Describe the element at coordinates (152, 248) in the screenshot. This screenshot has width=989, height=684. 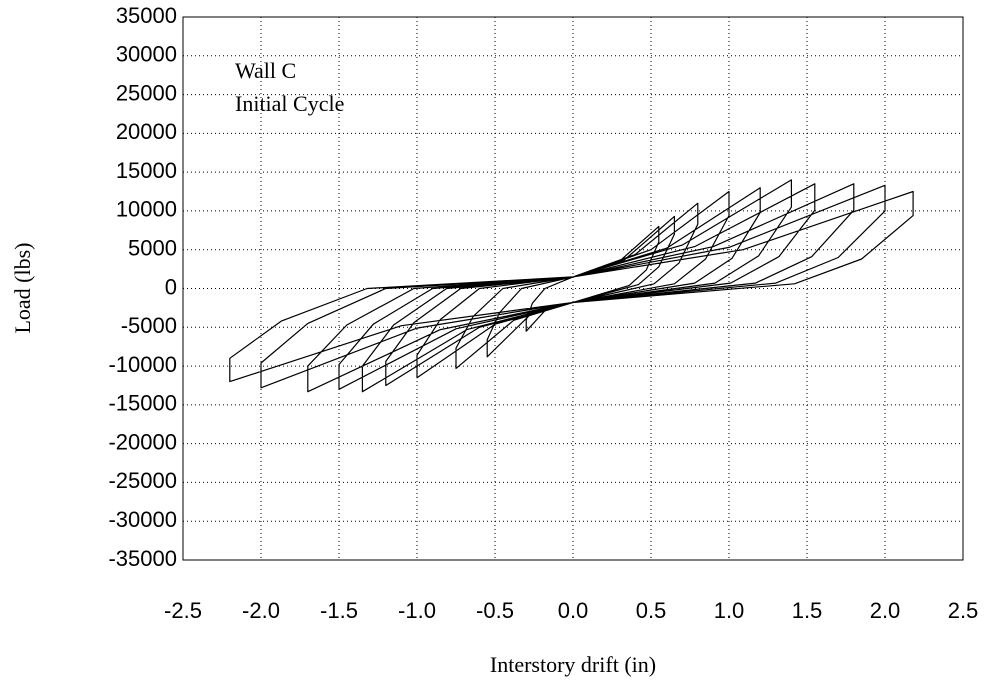
I see `y-tick-label: 5000` at that location.